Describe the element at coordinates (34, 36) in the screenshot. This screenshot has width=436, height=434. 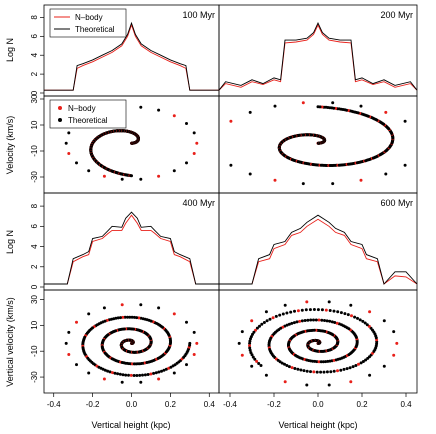
I see `y-tick-label: 6` at that location.